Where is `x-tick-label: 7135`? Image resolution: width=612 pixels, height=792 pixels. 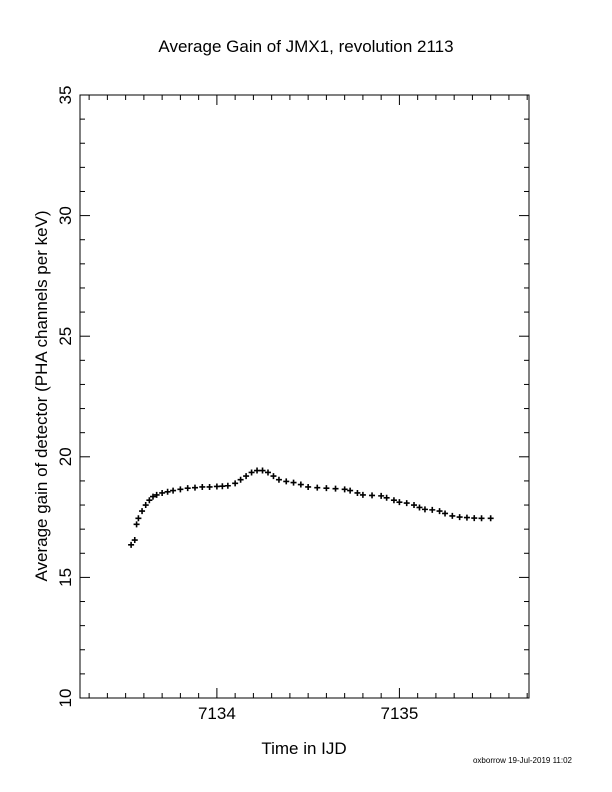 x-tick-label: 7135 is located at coordinates (399, 713).